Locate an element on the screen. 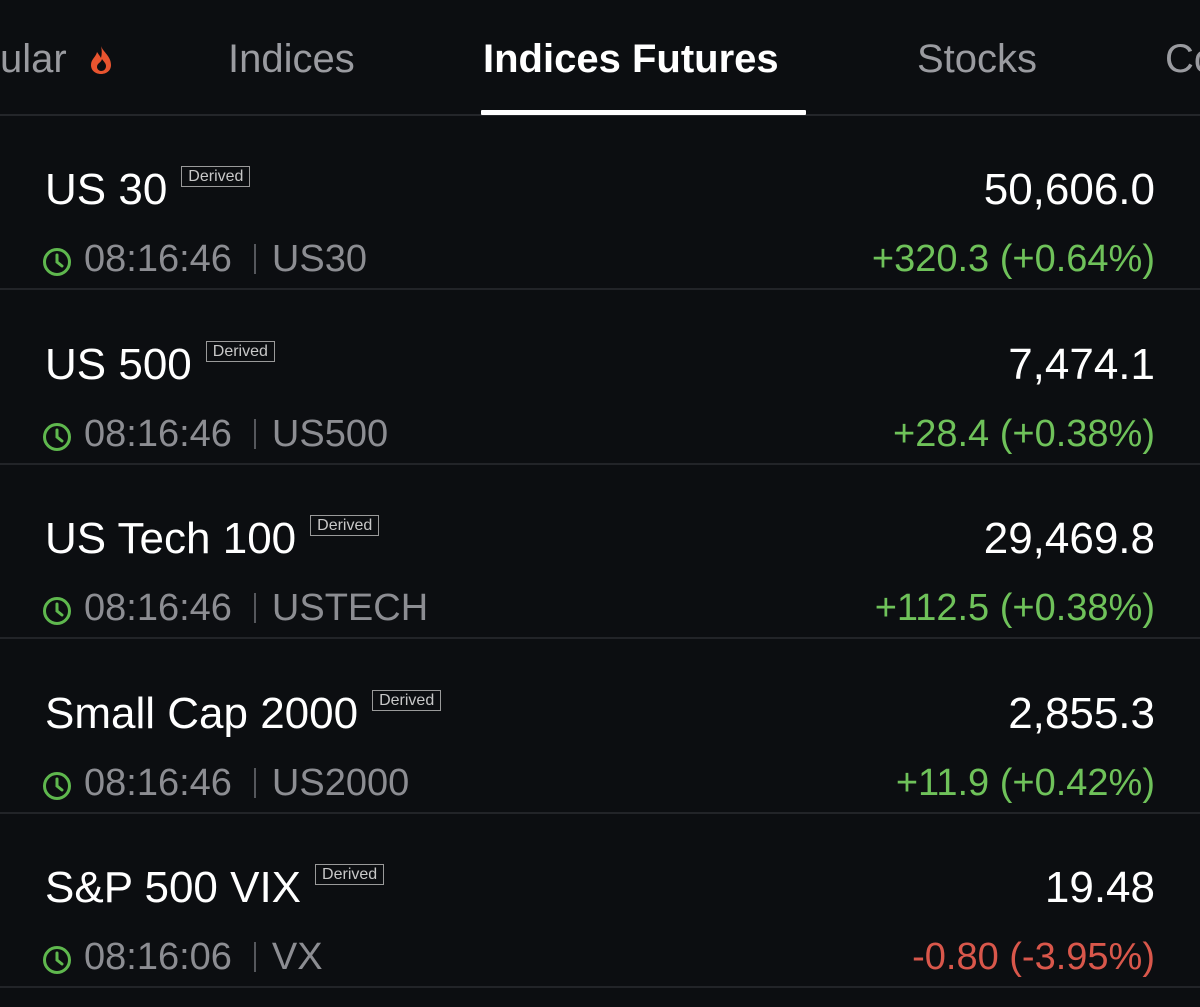  selected-tab-indicator is located at coordinates (643, 112).